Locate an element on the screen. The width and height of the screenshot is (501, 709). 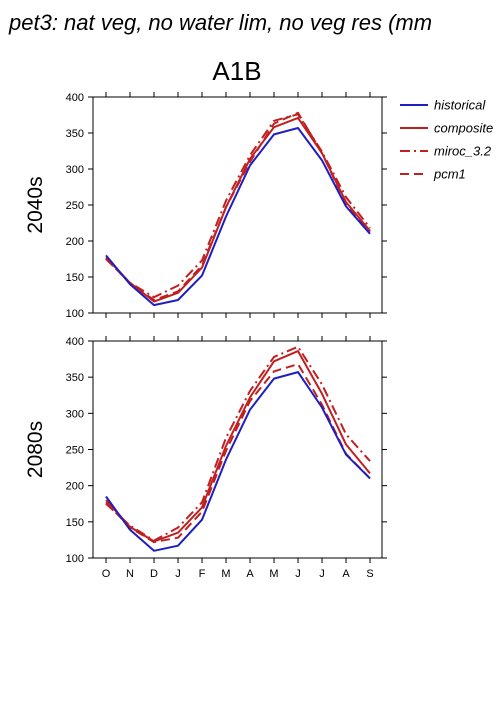
legend-label: pcm1 is located at coordinates (449, 174).